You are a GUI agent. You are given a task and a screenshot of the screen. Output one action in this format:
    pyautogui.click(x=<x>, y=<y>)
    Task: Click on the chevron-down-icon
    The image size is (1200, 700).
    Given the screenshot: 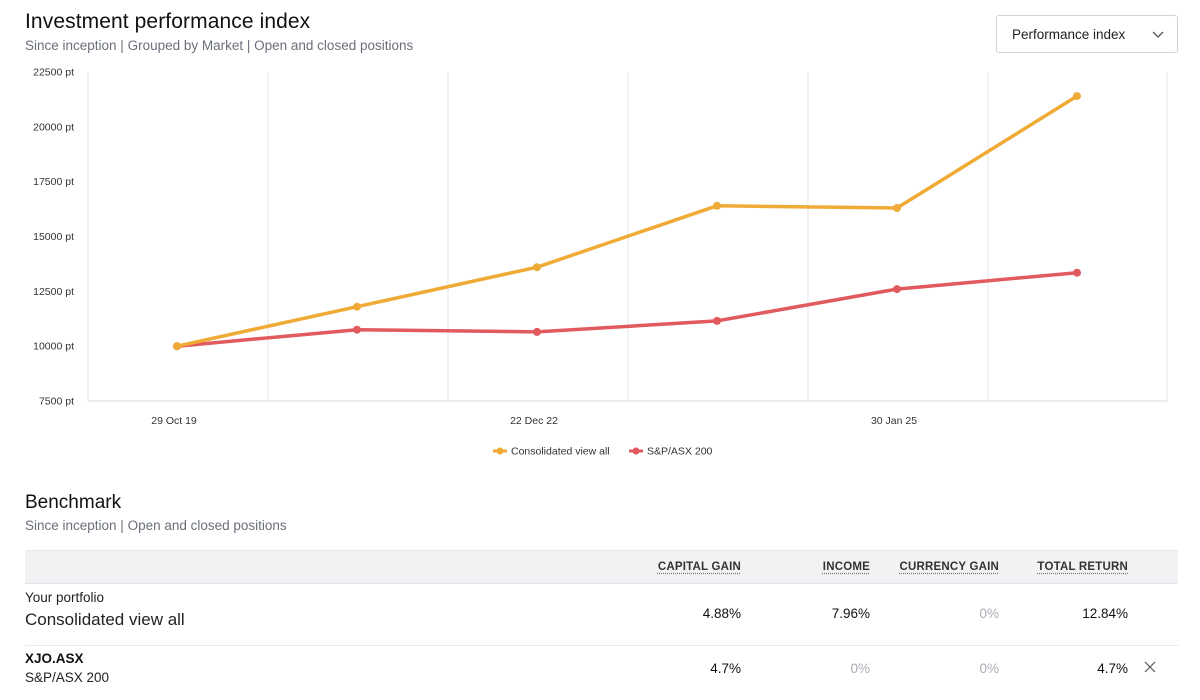 What is the action you would take?
    pyautogui.click(x=1158, y=34)
    